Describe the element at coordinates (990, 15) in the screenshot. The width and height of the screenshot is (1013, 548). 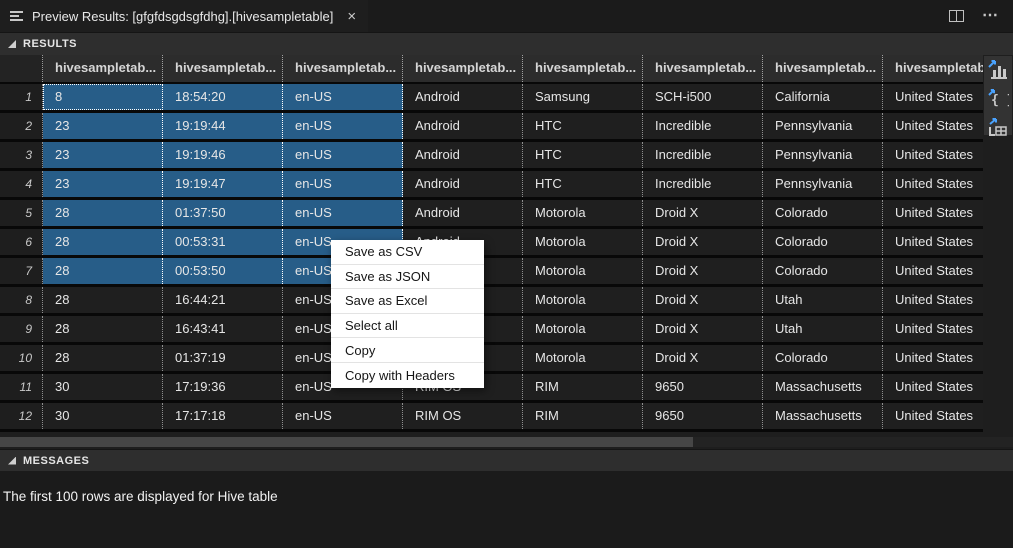
I see `more-actions-icon: ⋯` at that location.